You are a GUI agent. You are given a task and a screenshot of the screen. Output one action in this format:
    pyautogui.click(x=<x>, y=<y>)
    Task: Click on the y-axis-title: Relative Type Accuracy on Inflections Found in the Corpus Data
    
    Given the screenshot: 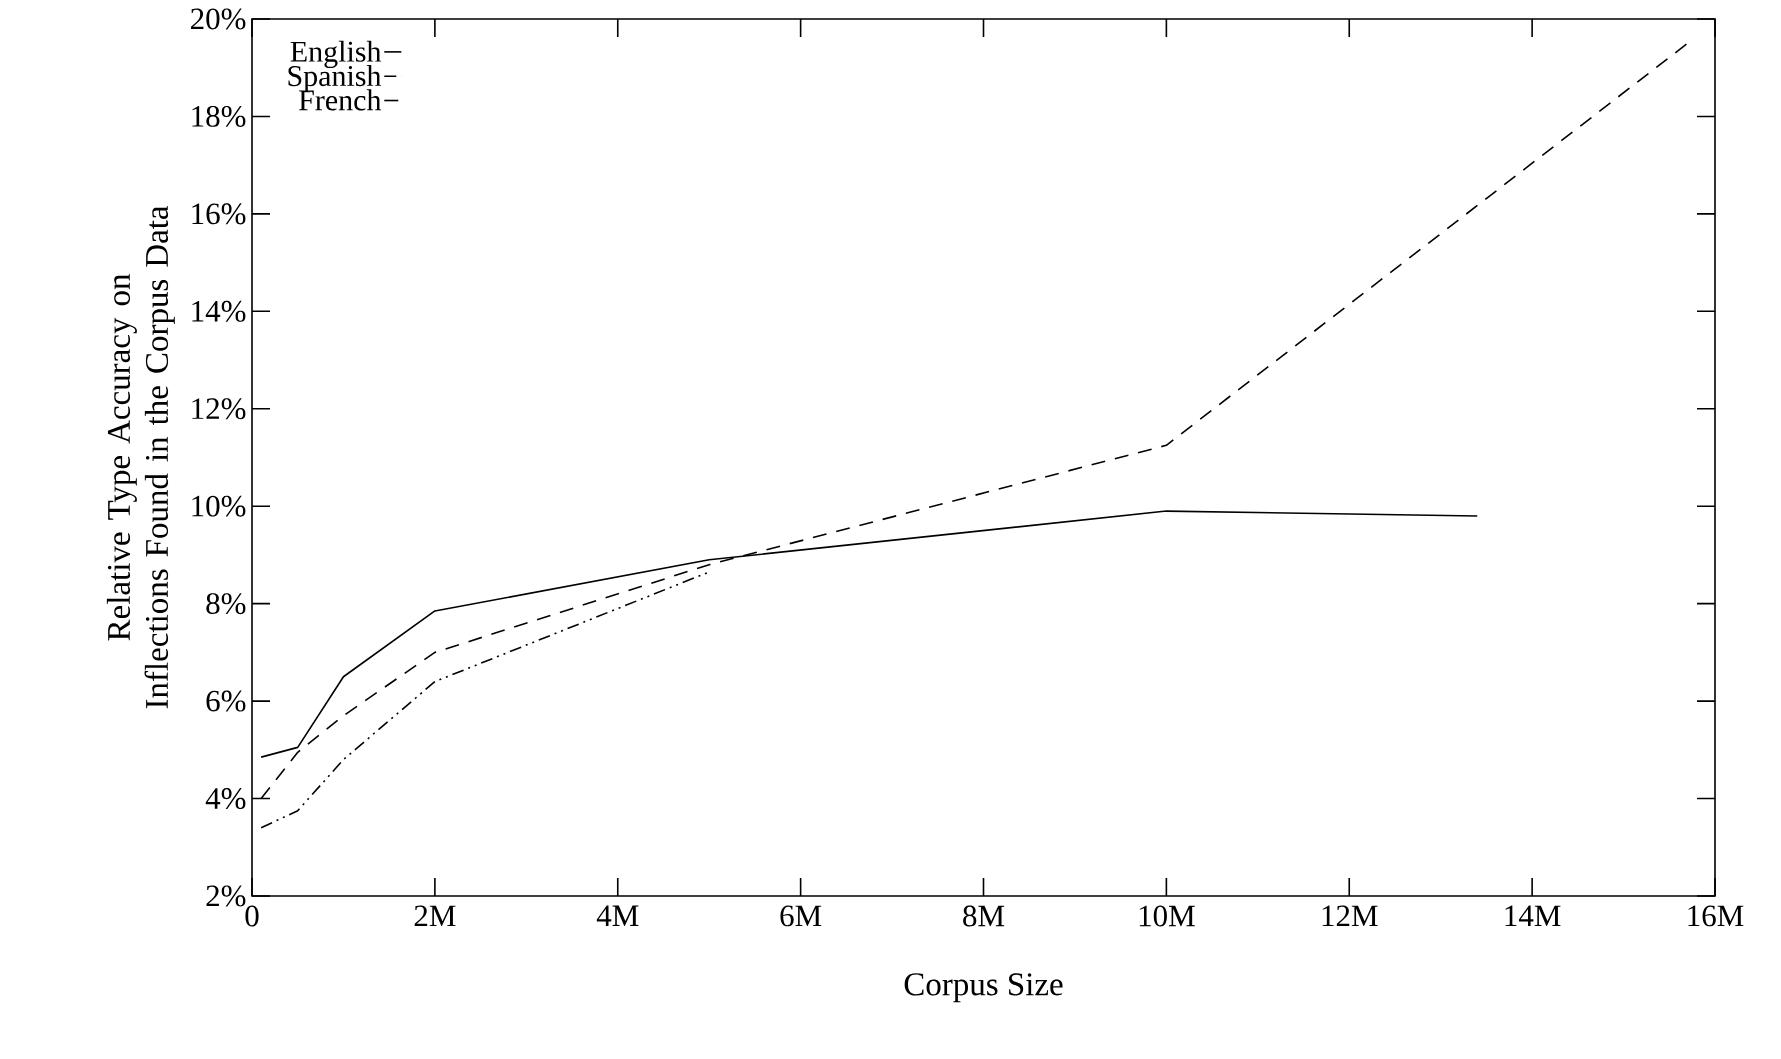 What is the action you would take?
    pyautogui.click(x=140, y=457)
    